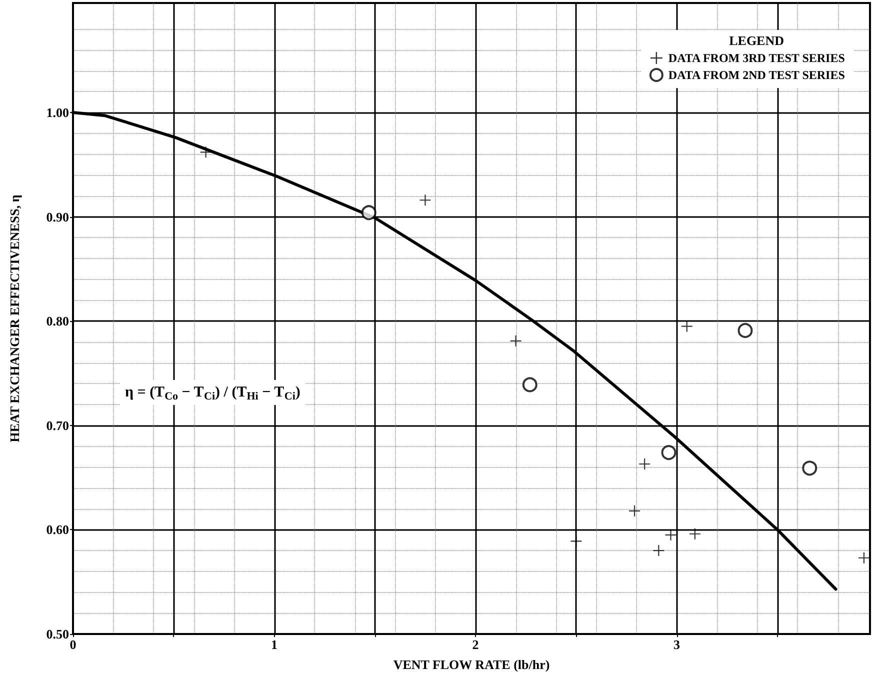  I want to click on y-tick-label: 0.50, so click(57, 634).